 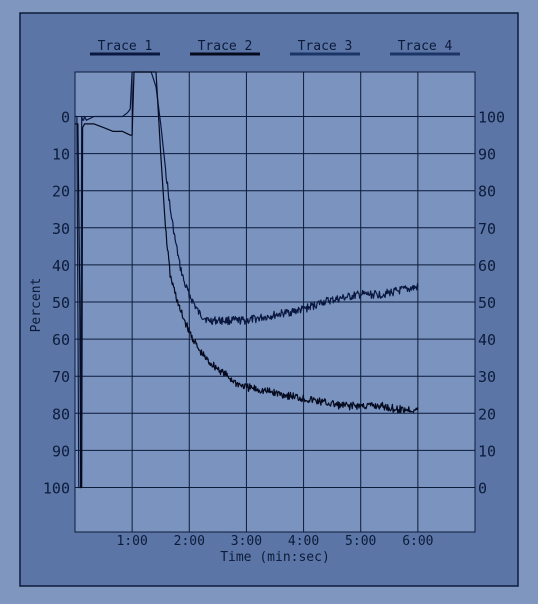 I want to click on left-tick-label: 60, so click(x=61, y=340).